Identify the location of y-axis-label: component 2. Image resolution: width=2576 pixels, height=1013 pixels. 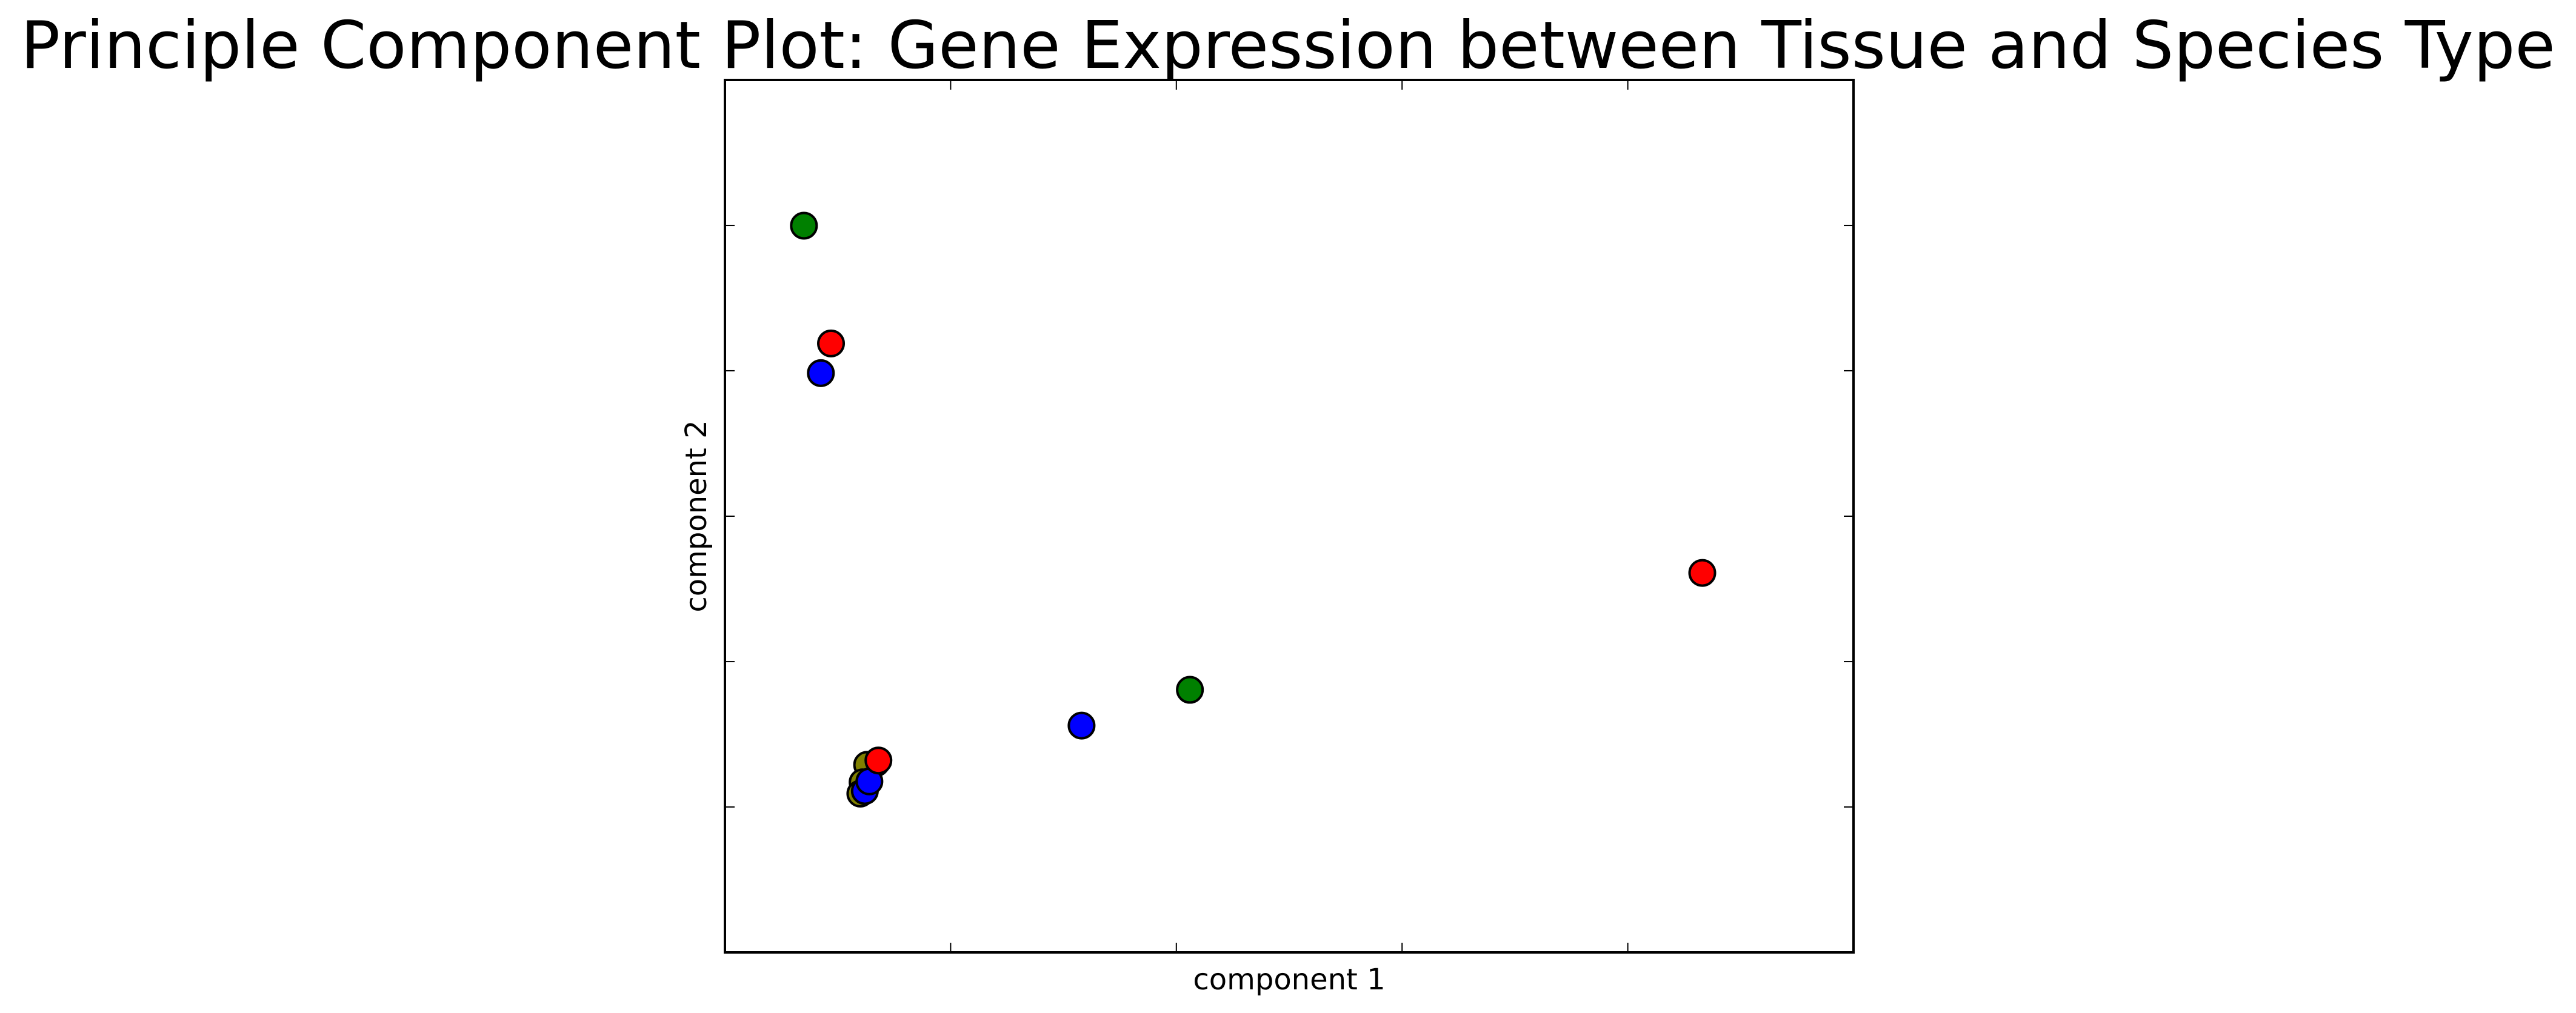
(696, 516).